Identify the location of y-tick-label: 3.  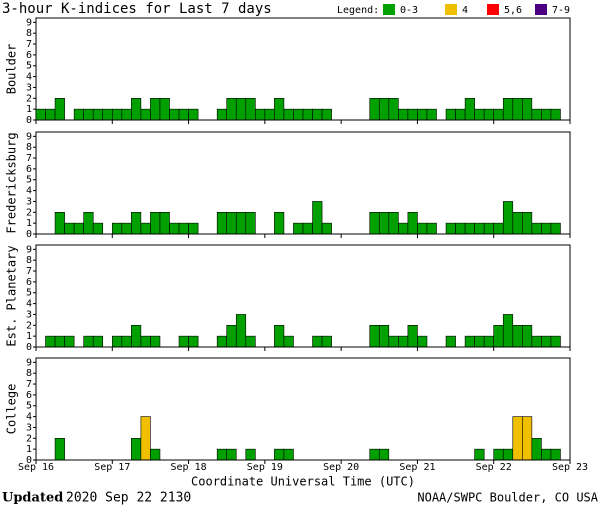
(29, 314).